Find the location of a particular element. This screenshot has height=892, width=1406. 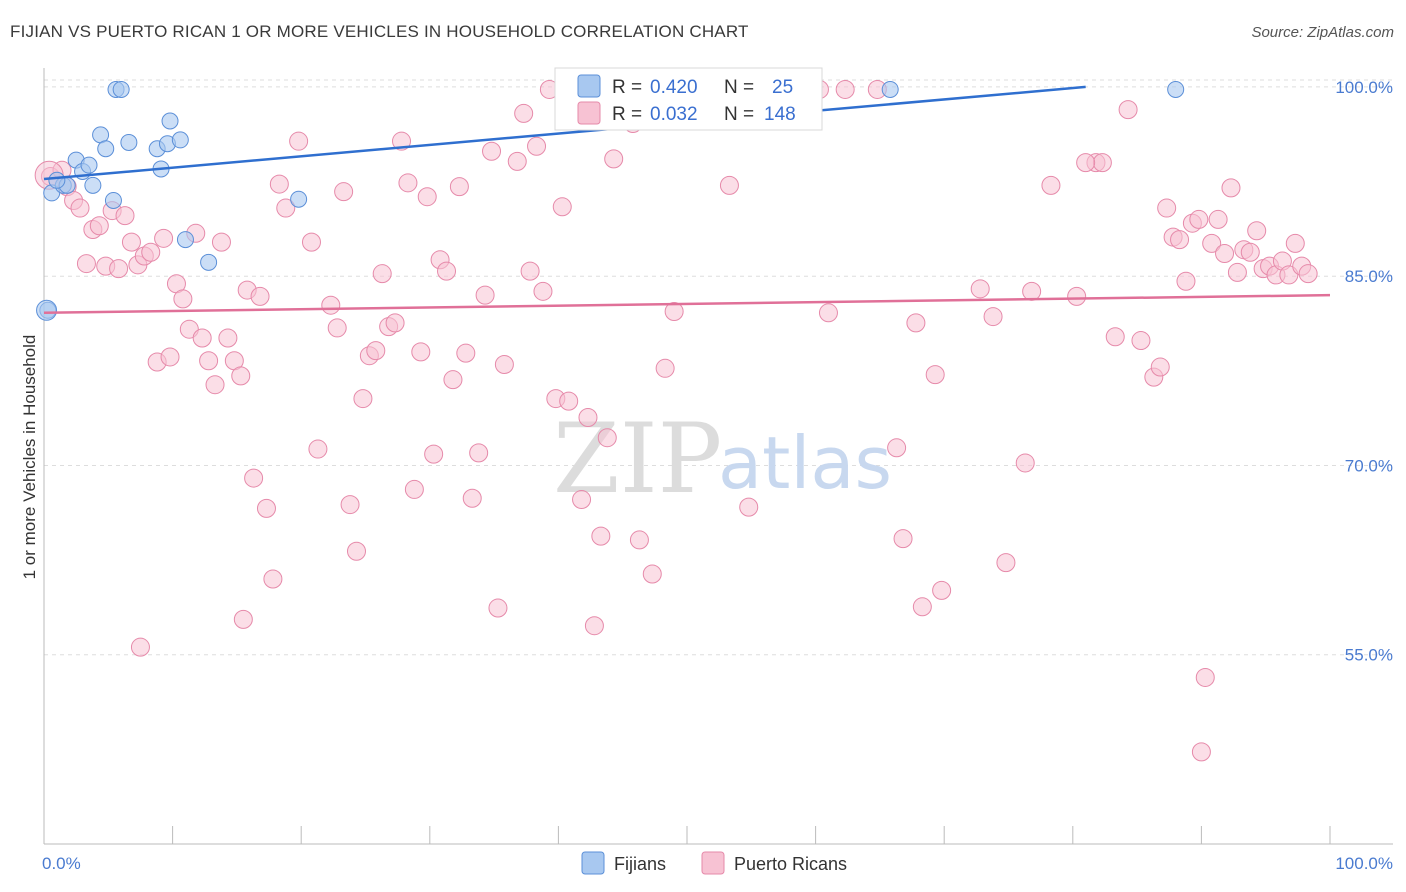

x-tick-labels: 0.0% 100.0% is located at coordinates (717, 863).